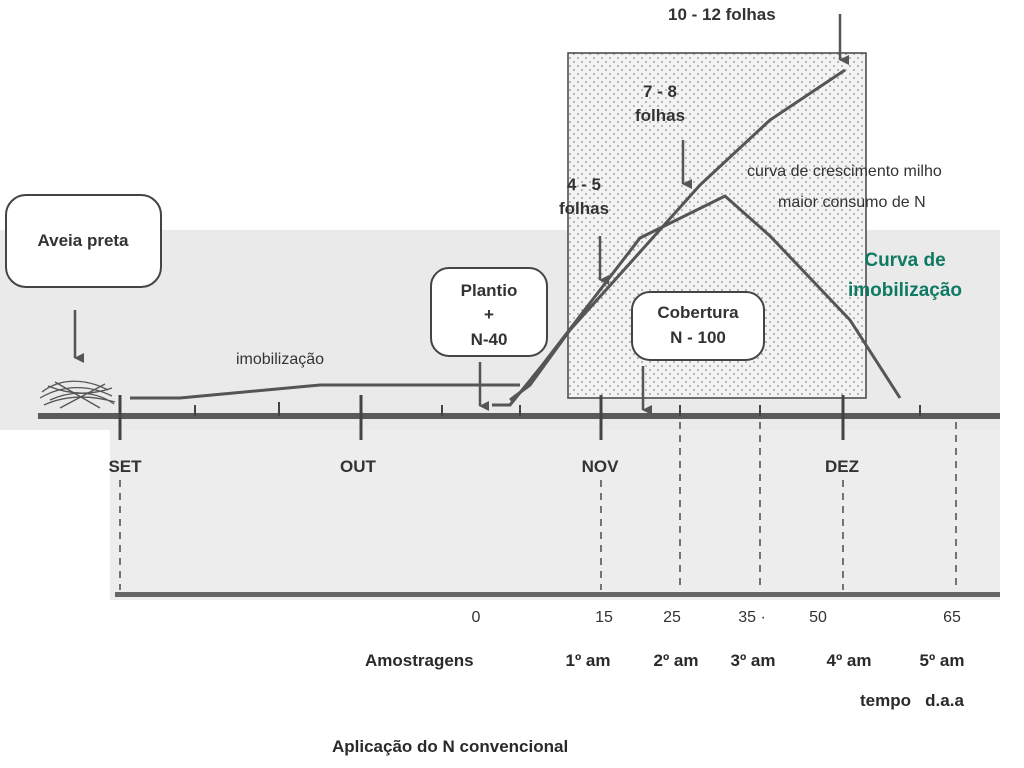  What do you see at coordinates (419, 660) in the screenshot?
I see `sampling-label: Amostragens` at bounding box center [419, 660].